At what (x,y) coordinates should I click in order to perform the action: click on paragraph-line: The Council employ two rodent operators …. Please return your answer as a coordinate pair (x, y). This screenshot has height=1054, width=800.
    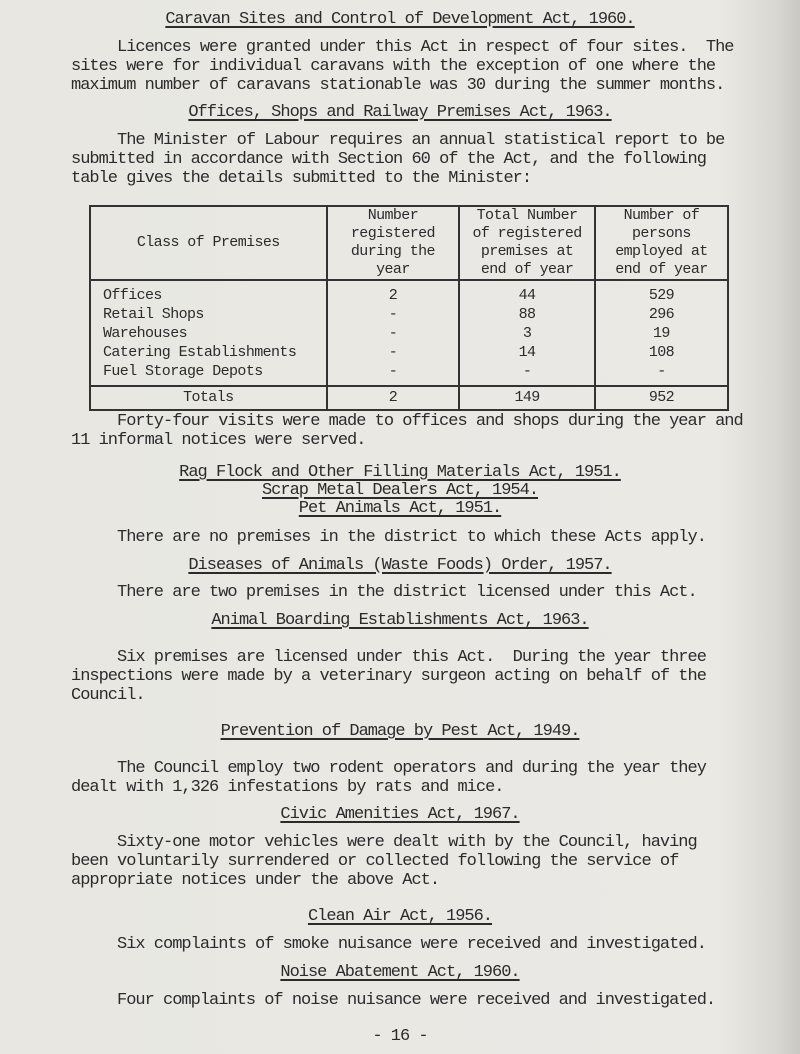
    Looking at the image, I should click on (412, 768).